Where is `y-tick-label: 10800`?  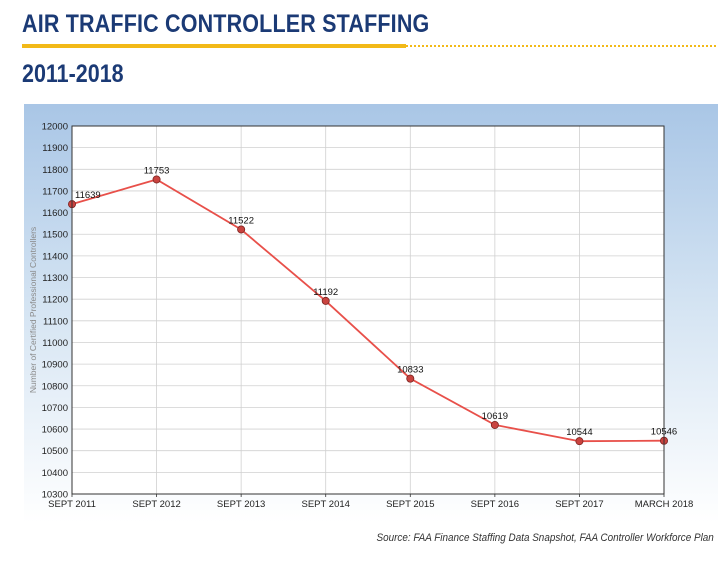 y-tick-label: 10800 is located at coordinates (55, 386).